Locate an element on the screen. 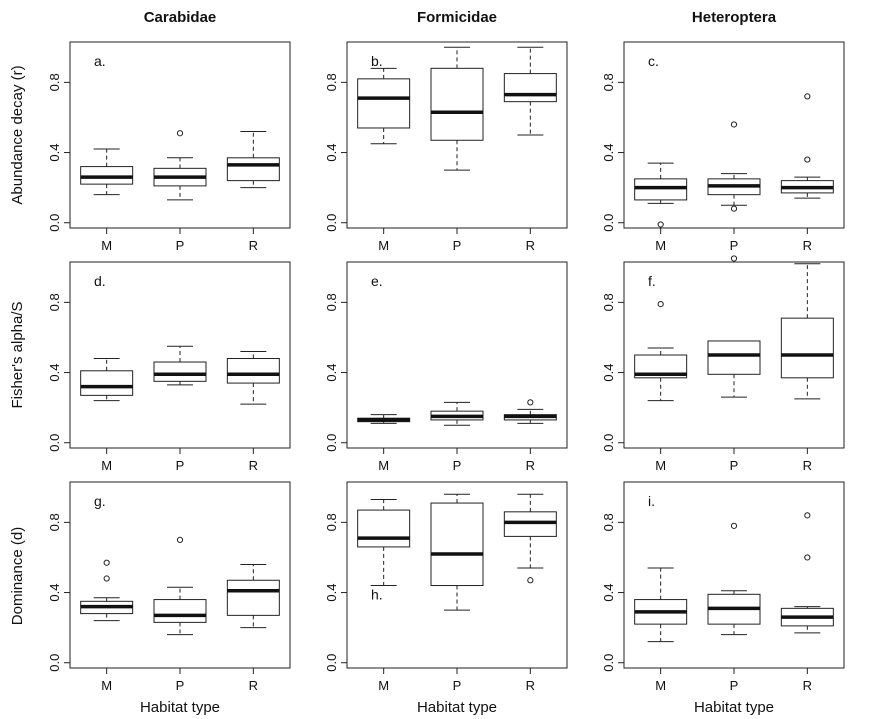  panel-letter: a. is located at coordinates (100, 61).